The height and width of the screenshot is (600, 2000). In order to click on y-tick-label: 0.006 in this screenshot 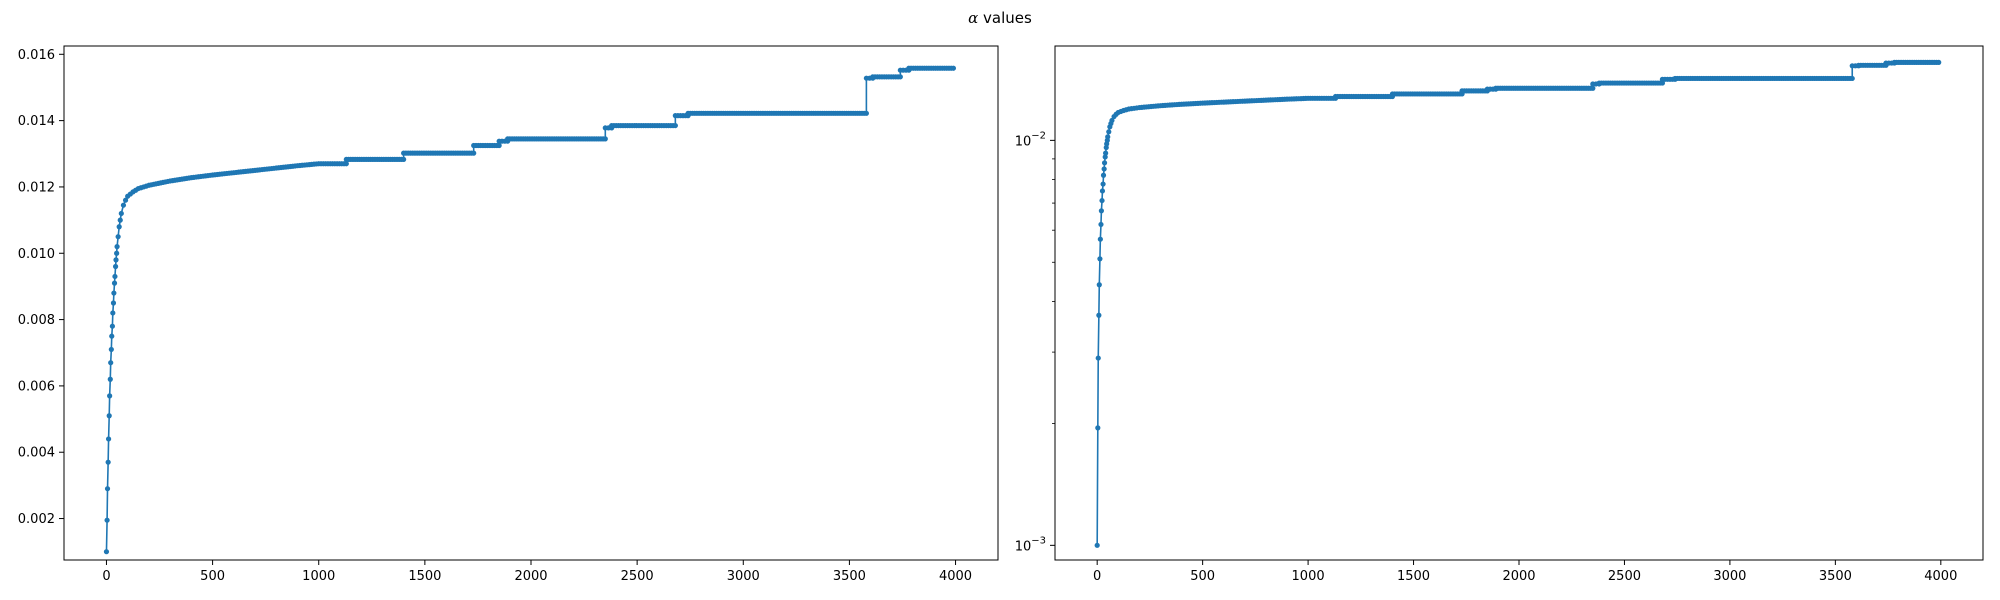, I will do `click(36, 386)`.